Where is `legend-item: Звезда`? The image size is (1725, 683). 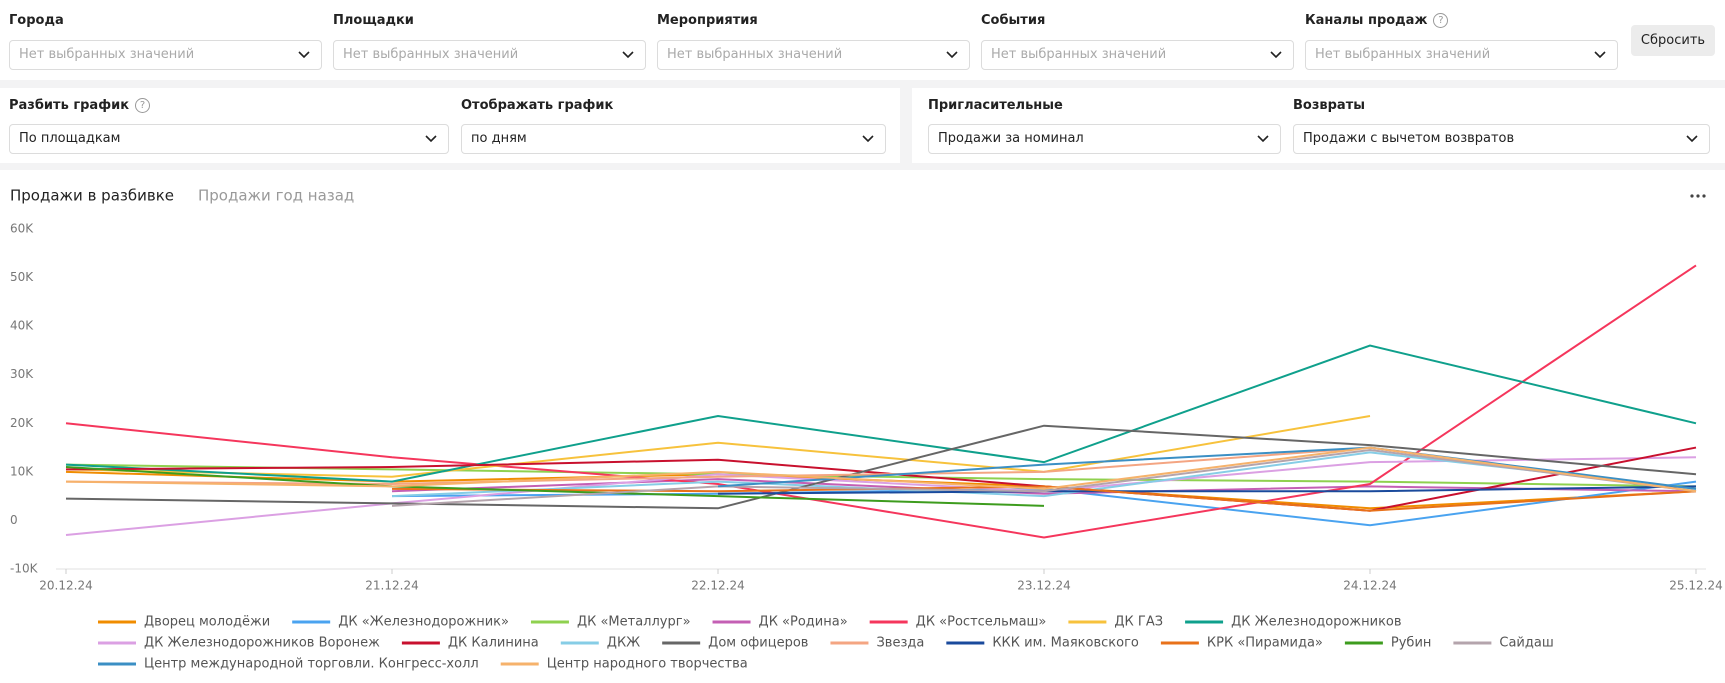 legend-item: Звезда is located at coordinates (877, 643).